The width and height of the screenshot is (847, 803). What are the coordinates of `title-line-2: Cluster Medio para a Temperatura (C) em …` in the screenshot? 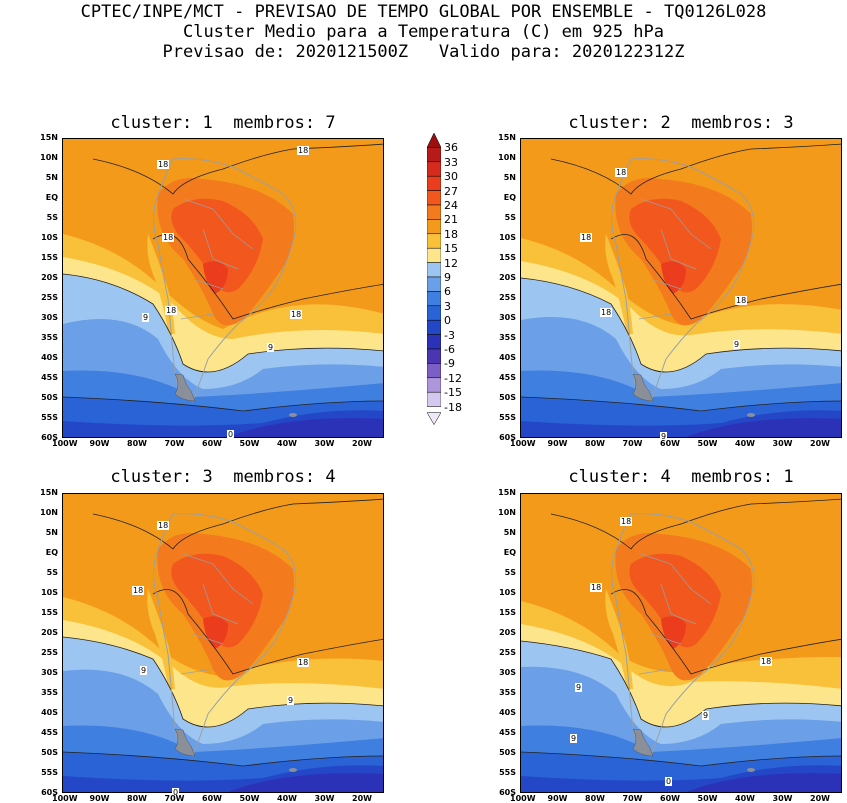 It's located at (423, 32).